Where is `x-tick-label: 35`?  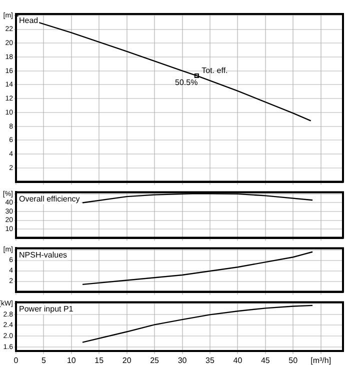 x-tick-label: 35 is located at coordinates (210, 360).